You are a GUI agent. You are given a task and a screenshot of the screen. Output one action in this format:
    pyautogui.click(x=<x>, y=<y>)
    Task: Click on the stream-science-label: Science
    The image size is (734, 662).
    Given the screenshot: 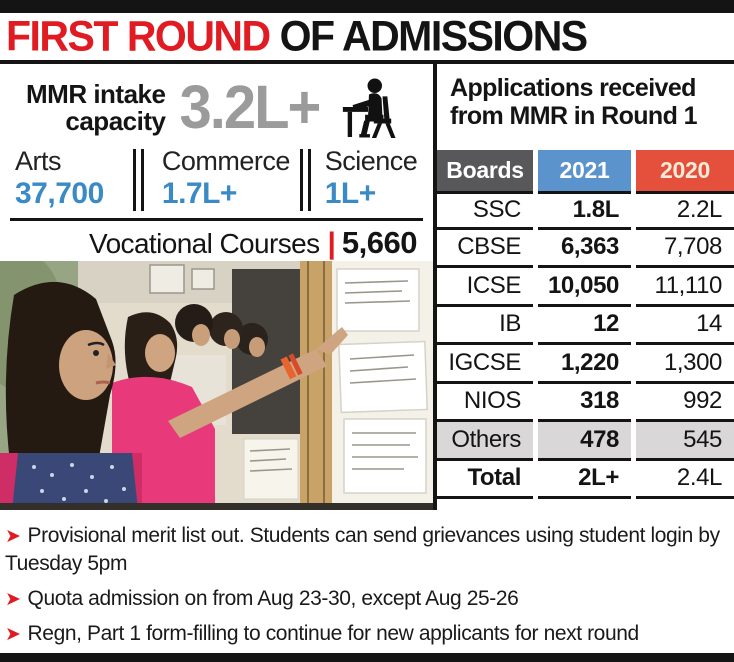 What is the action you would take?
    pyautogui.click(x=371, y=161)
    